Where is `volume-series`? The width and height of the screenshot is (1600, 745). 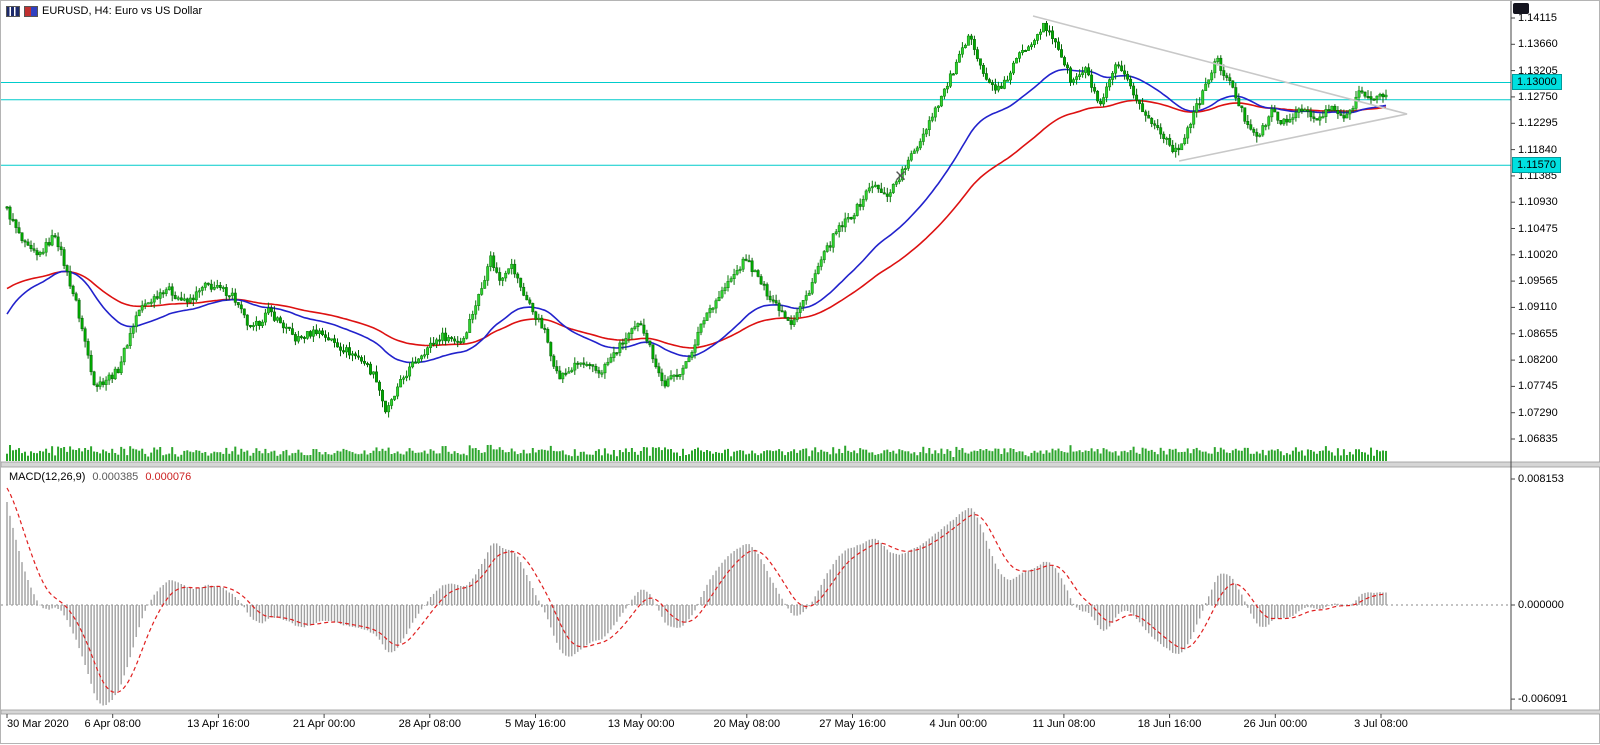 volume-series is located at coordinates (696, 452).